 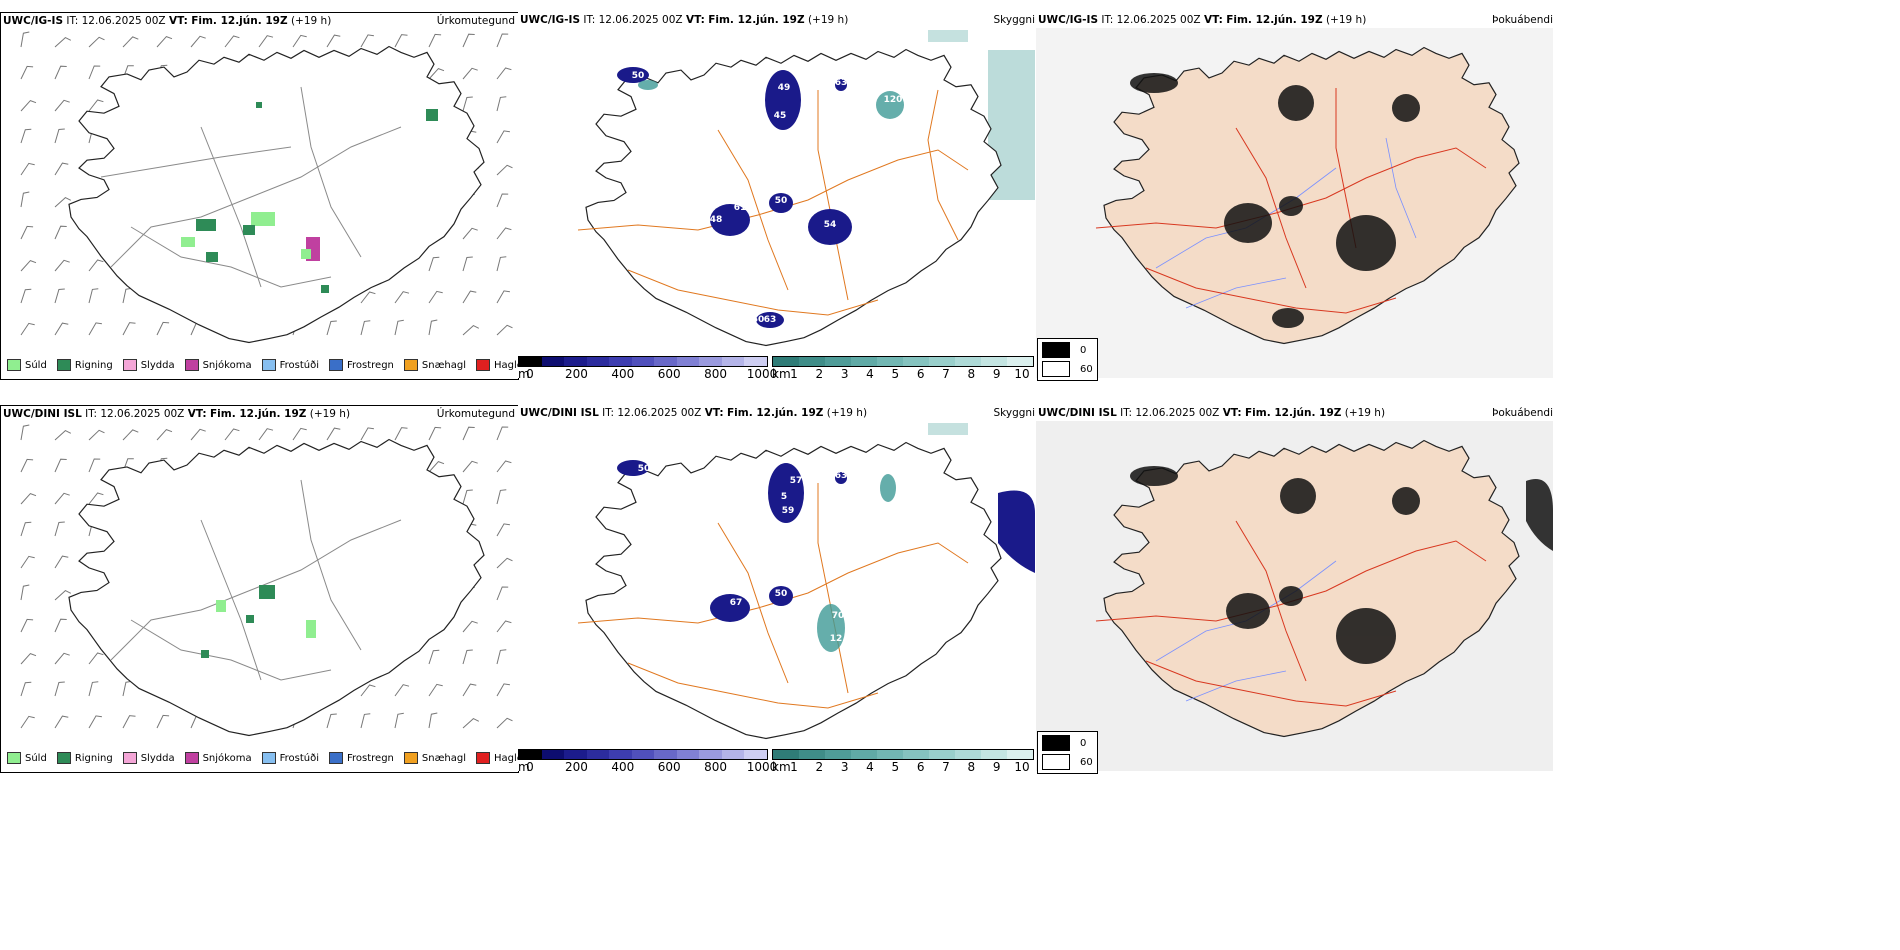 What do you see at coordinates (227, 365) in the screenshot?
I see `legend-label: Snjókoma` at bounding box center [227, 365].